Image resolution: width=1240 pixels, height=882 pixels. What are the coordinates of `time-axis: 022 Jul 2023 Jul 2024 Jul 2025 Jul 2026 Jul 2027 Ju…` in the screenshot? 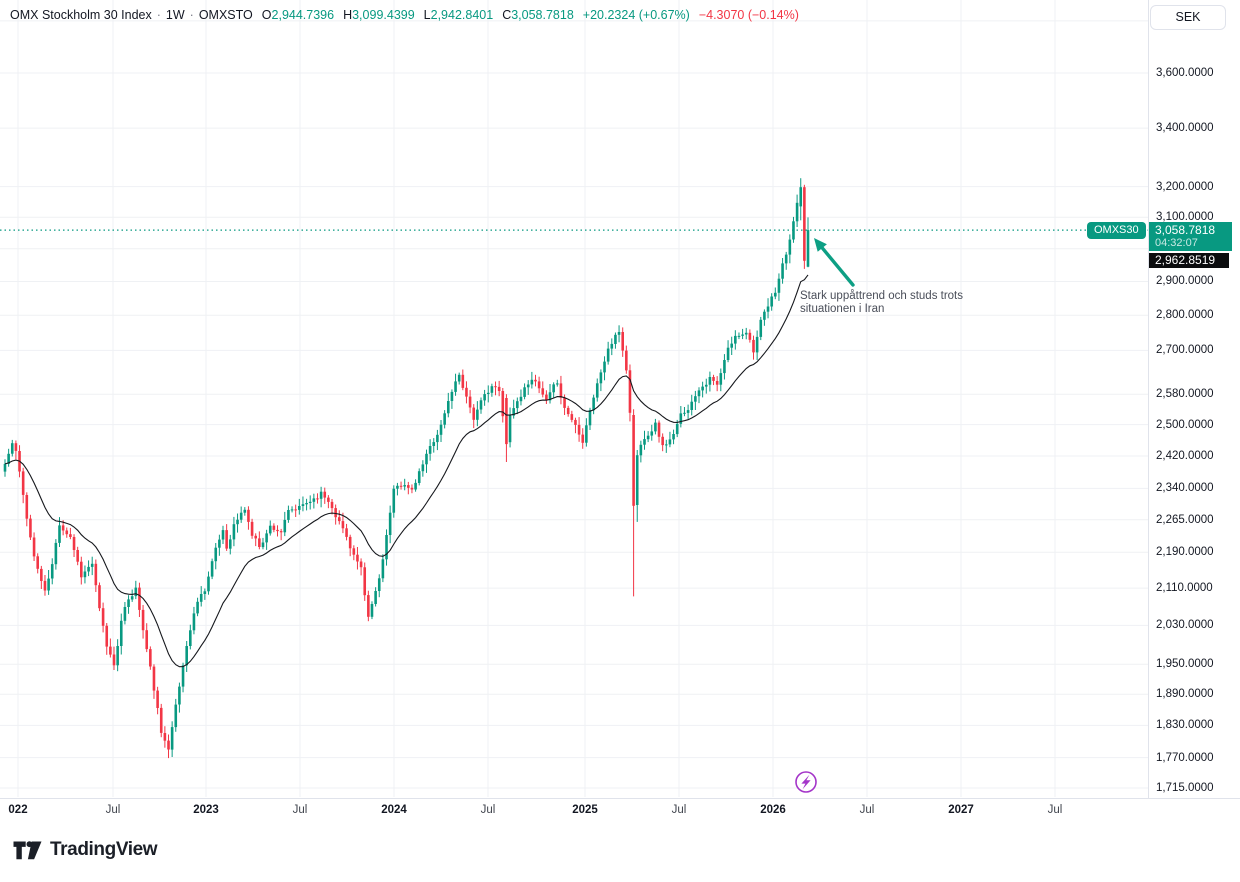 It's located at (620, 812).